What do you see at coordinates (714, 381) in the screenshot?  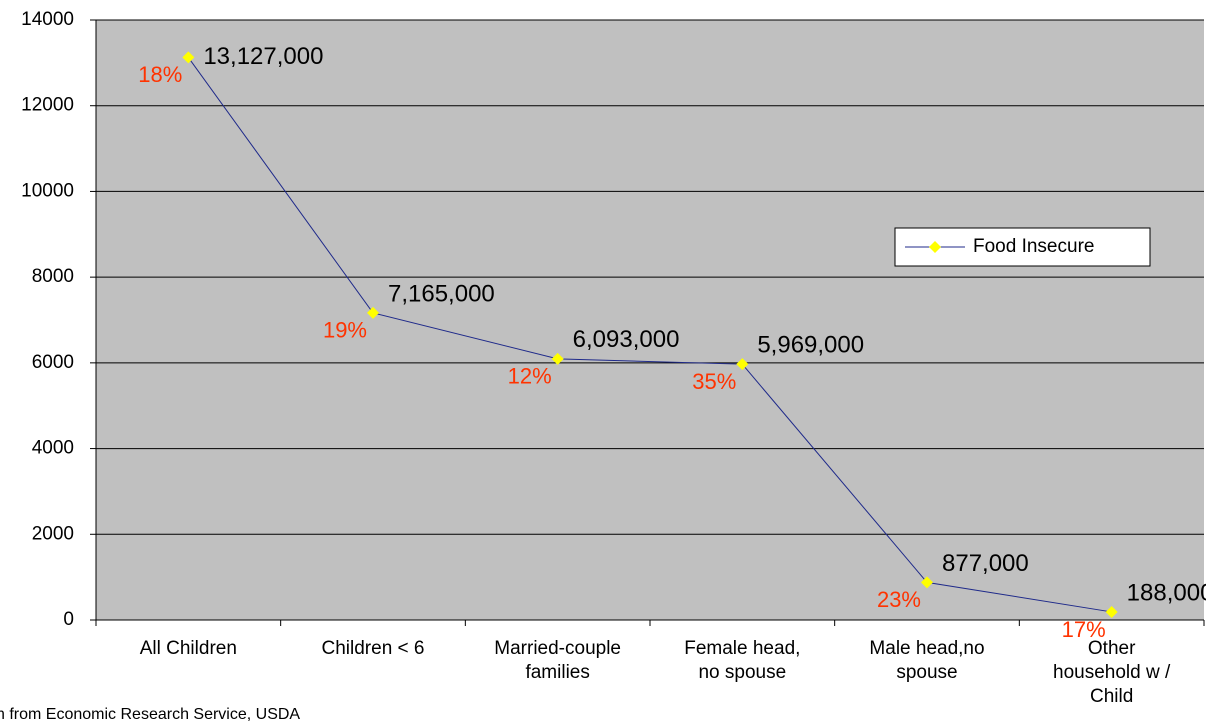 I see `annotation: 35%` at bounding box center [714, 381].